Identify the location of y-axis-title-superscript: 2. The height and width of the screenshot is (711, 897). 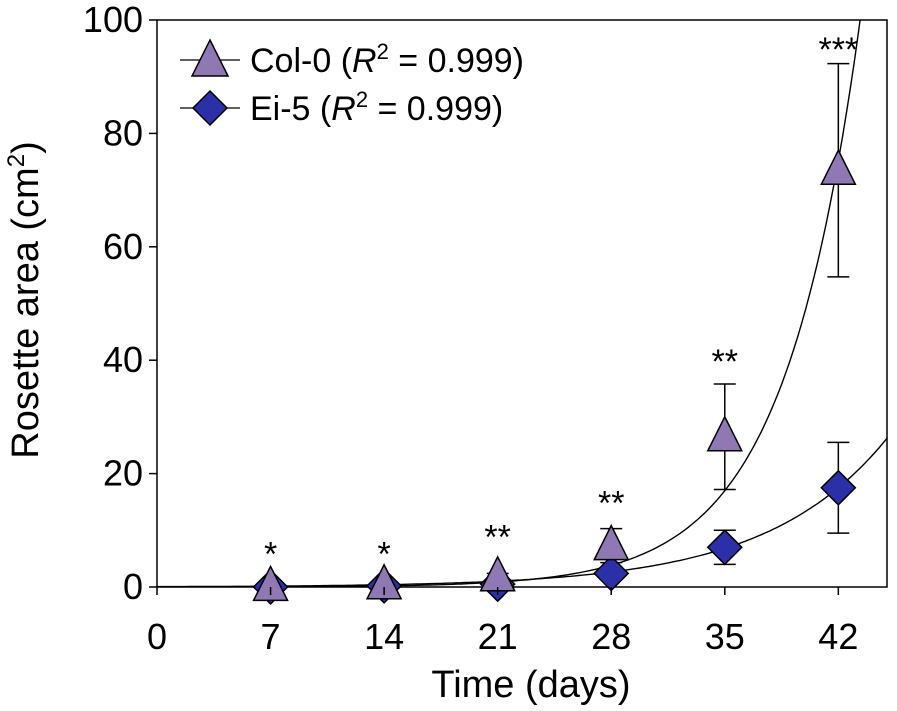
(16, 160).